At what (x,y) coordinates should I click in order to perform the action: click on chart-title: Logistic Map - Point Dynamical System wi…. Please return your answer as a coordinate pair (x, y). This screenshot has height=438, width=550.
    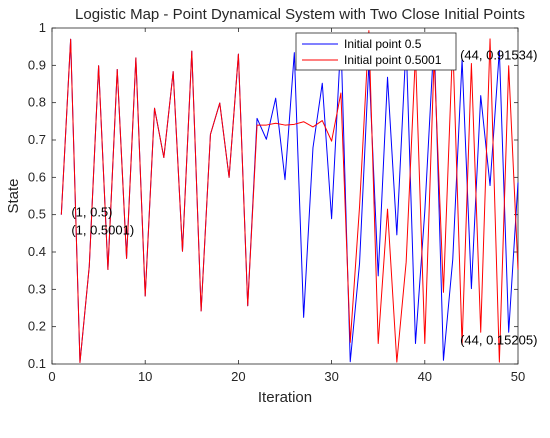
    Looking at the image, I should click on (300, 14).